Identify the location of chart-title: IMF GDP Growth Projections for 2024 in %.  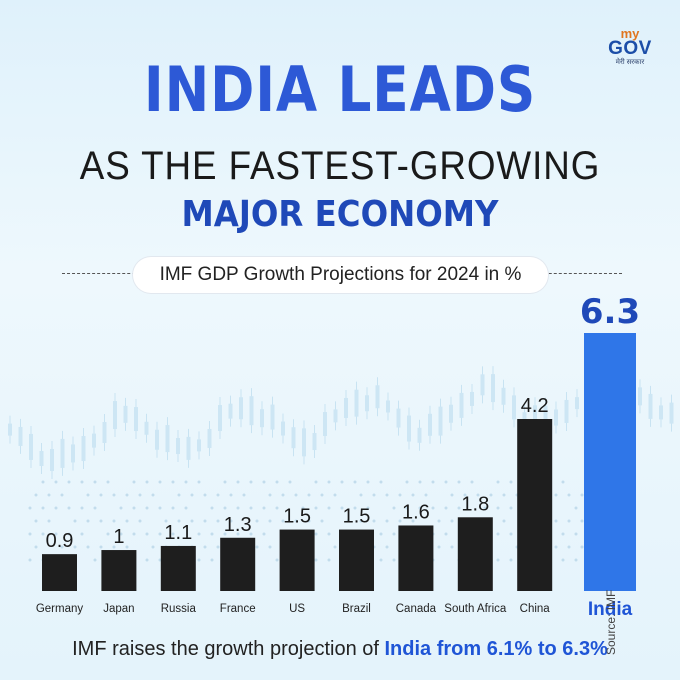
(340, 275).